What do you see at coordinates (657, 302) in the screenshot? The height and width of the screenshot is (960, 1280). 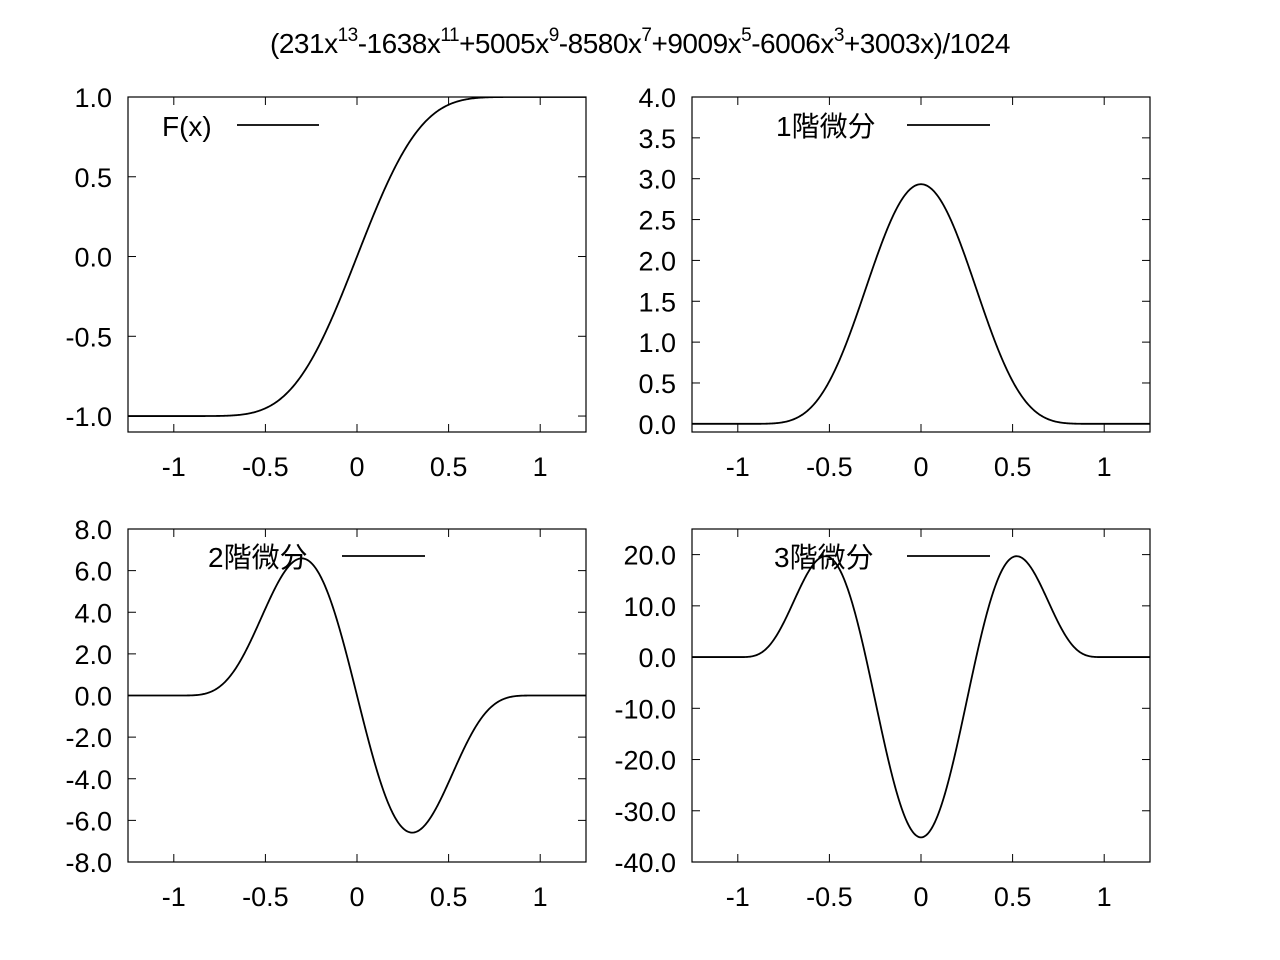 I see `y-tick-label: 1.5` at bounding box center [657, 302].